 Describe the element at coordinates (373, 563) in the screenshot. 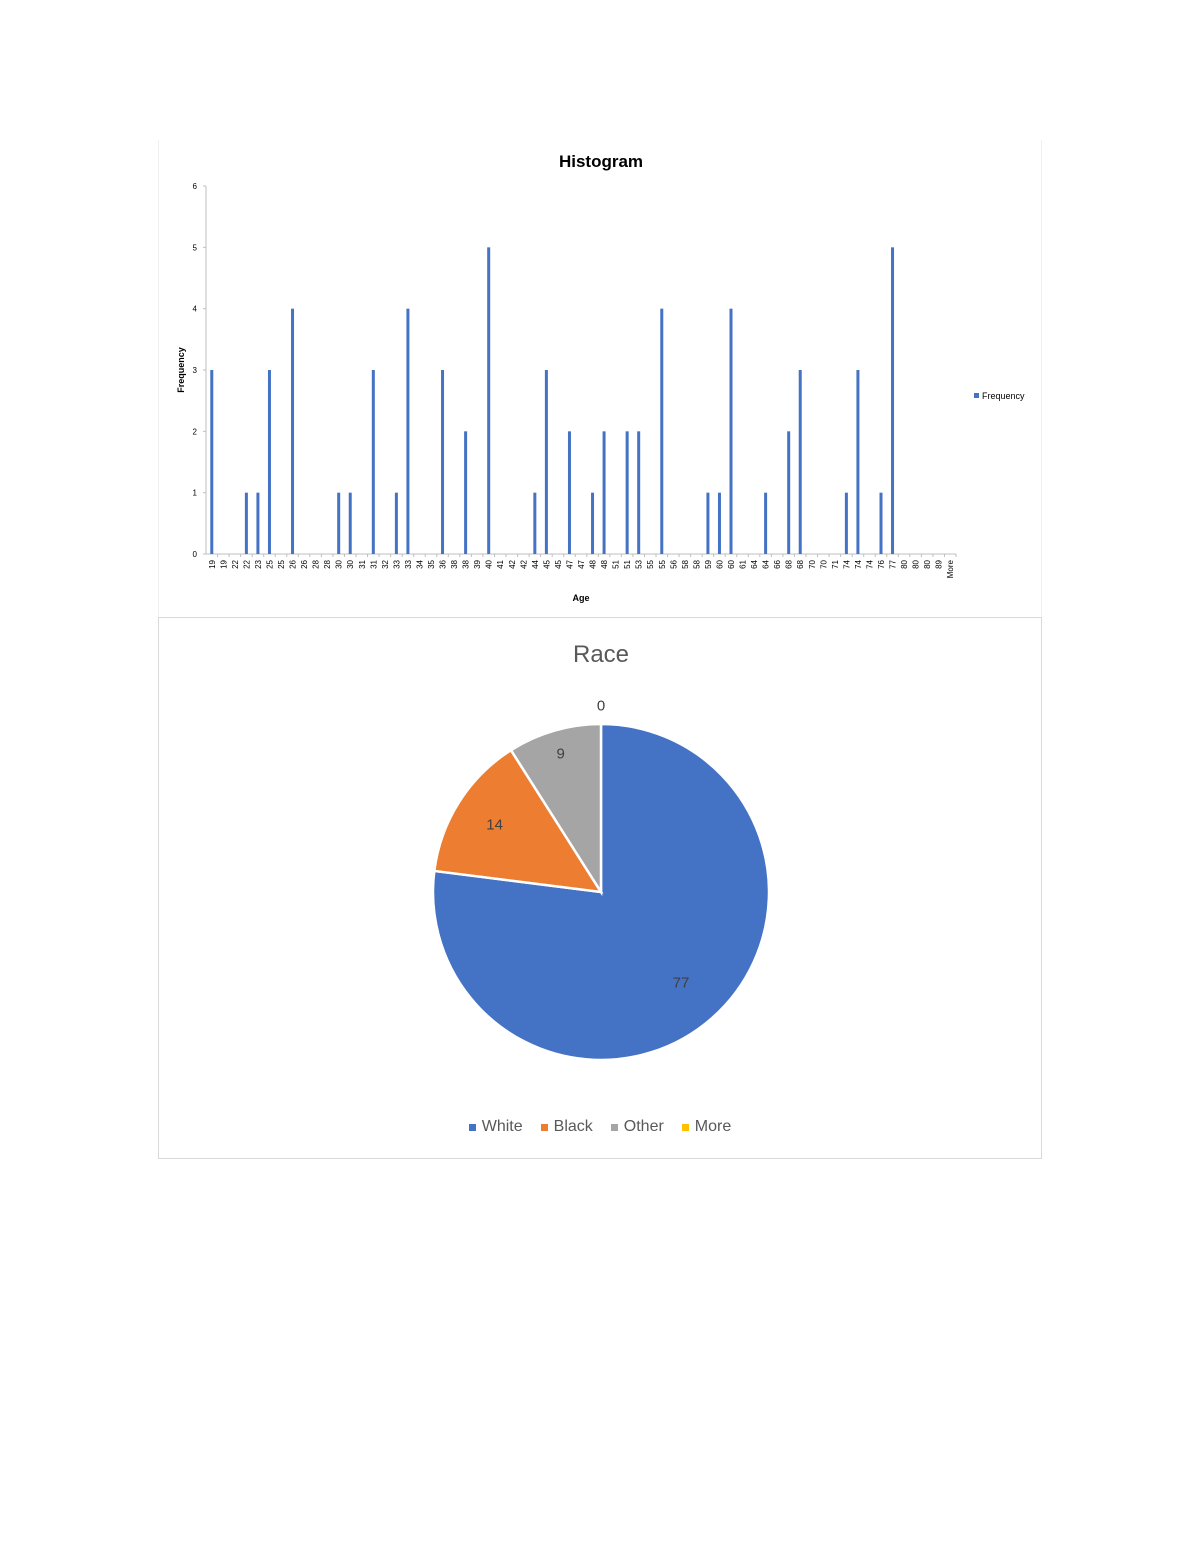

I see `x-tick-label: 31` at that location.